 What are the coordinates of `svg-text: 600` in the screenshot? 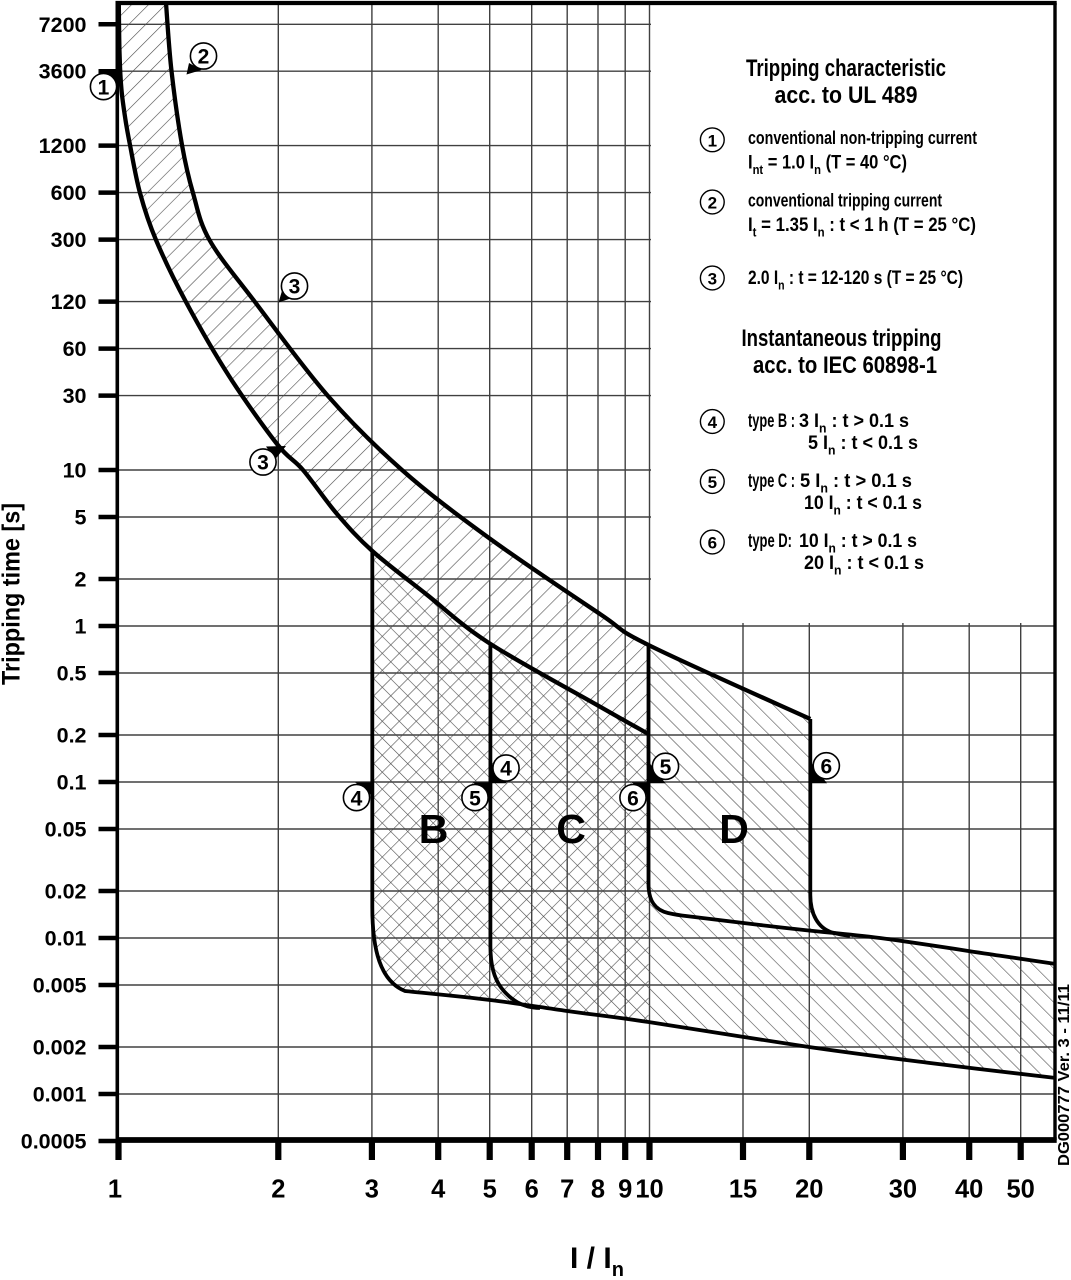 It's located at (69, 193).